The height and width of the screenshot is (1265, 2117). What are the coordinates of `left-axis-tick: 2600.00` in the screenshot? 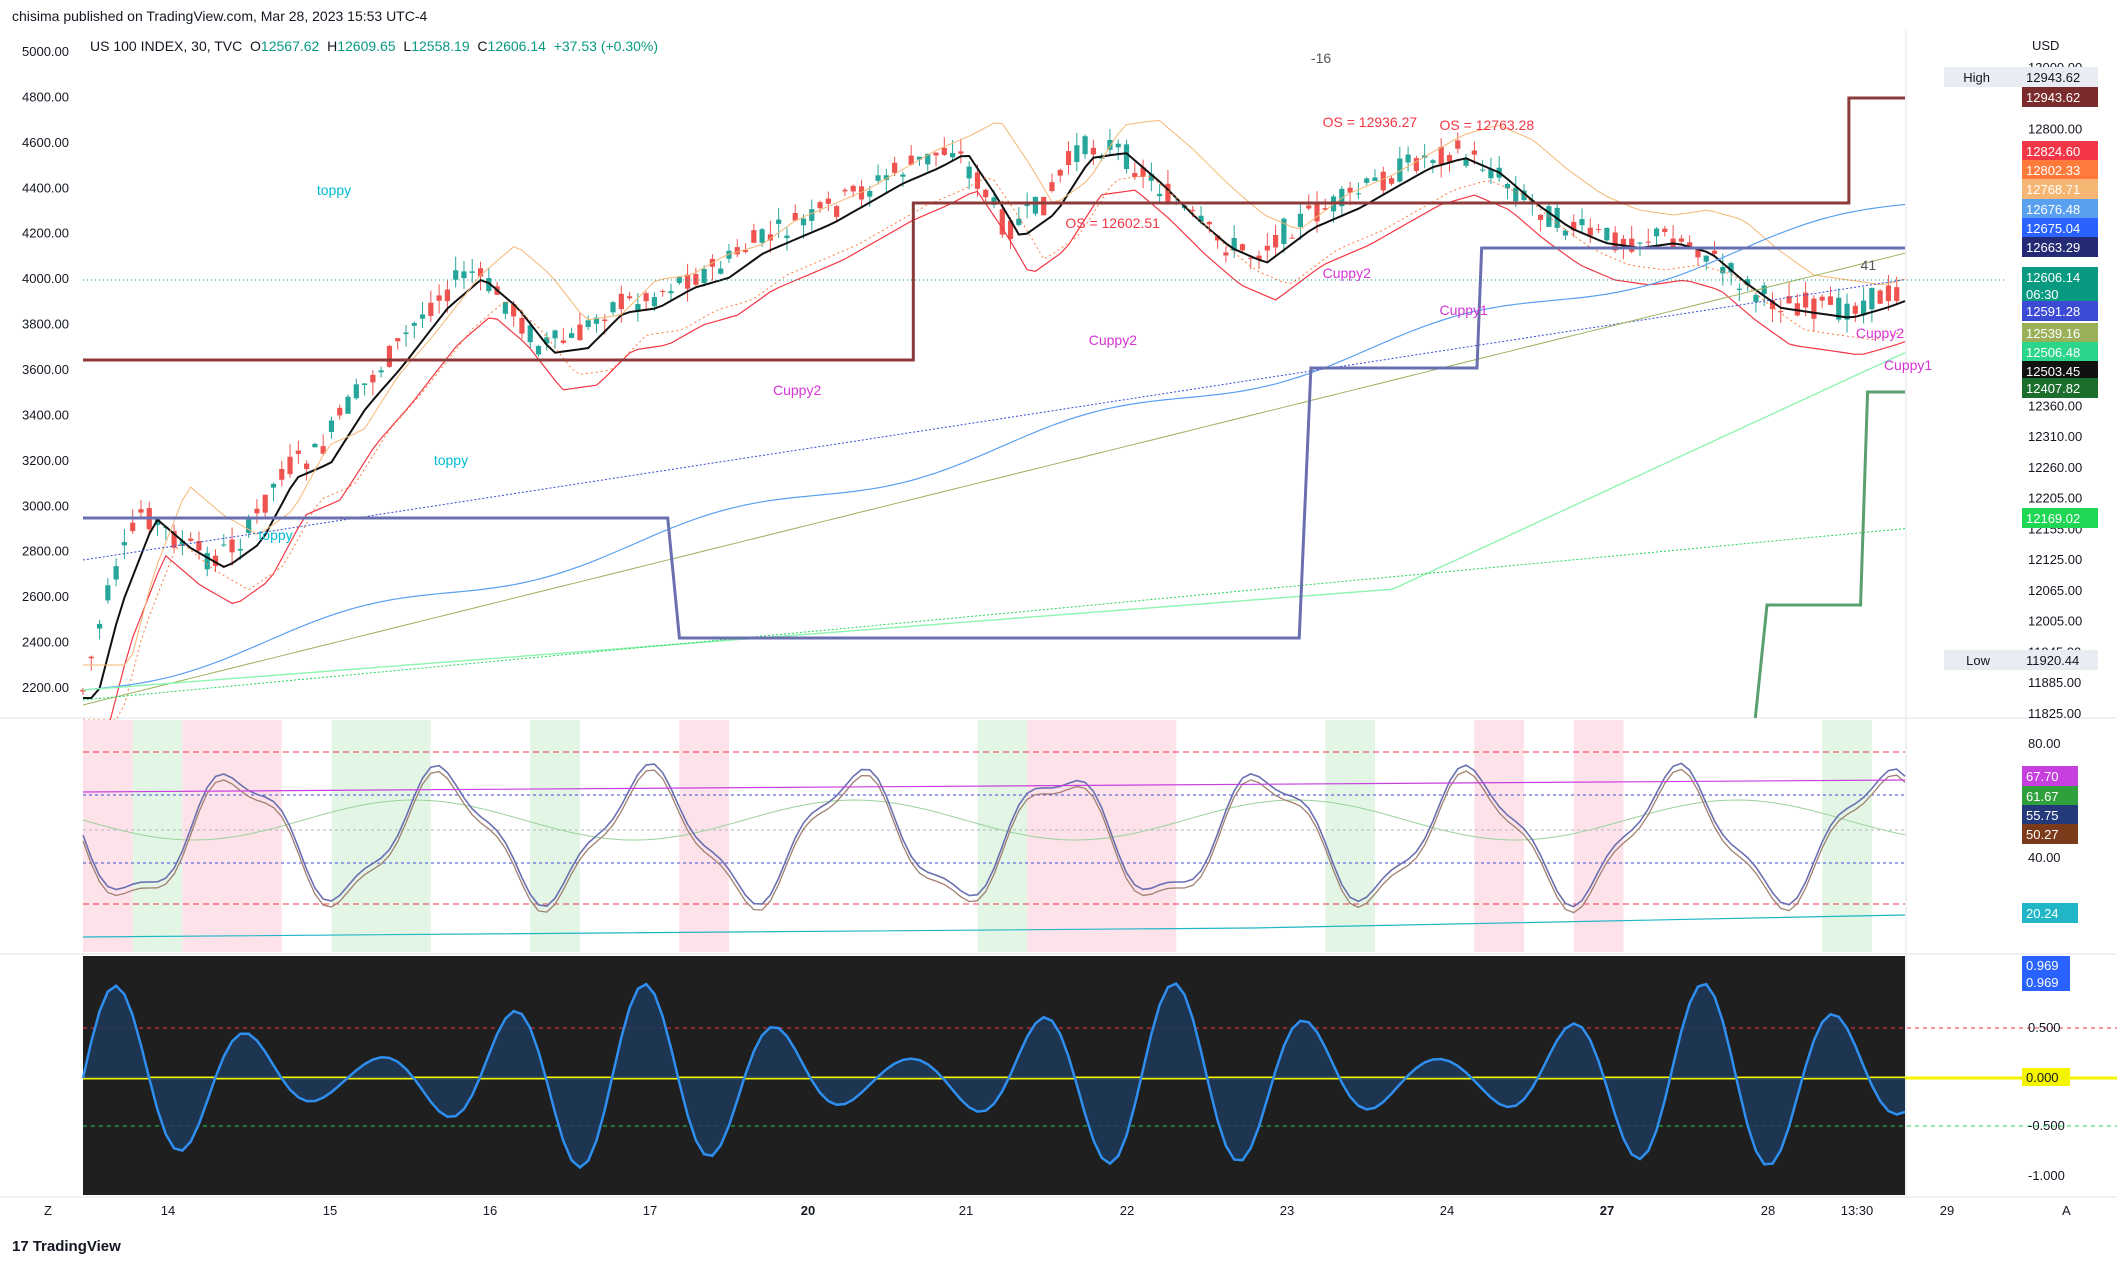 It's located at (45, 596).